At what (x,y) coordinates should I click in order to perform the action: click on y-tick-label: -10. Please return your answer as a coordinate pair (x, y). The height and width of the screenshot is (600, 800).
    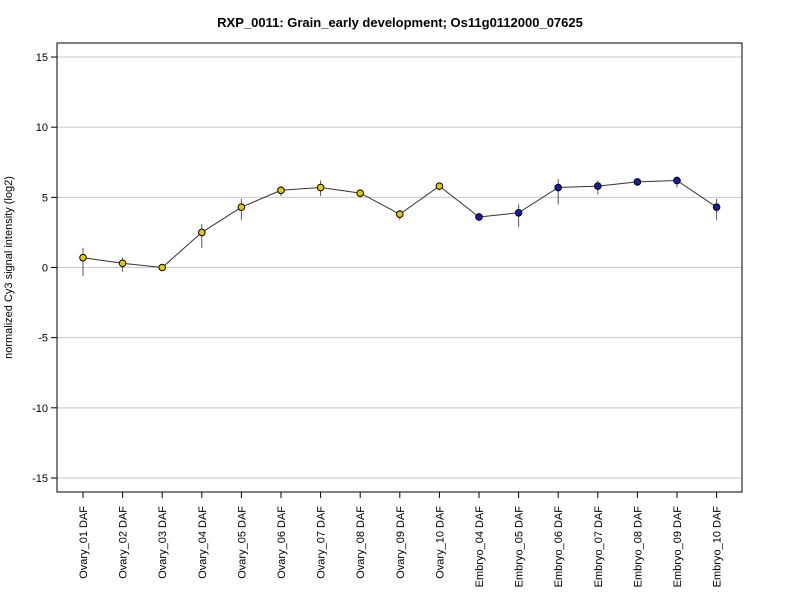
    Looking at the image, I should click on (40, 409).